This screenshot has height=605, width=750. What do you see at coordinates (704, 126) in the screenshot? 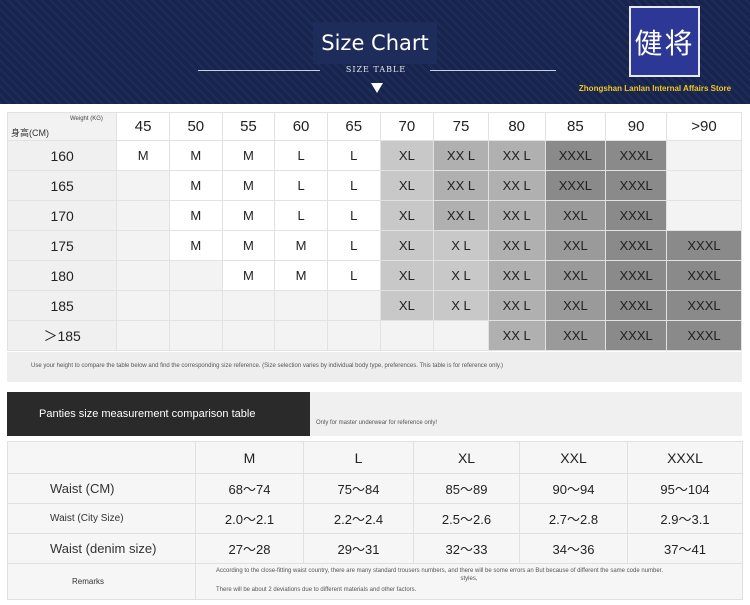
I see `weight-header-cell: >90` at bounding box center [704, 126].